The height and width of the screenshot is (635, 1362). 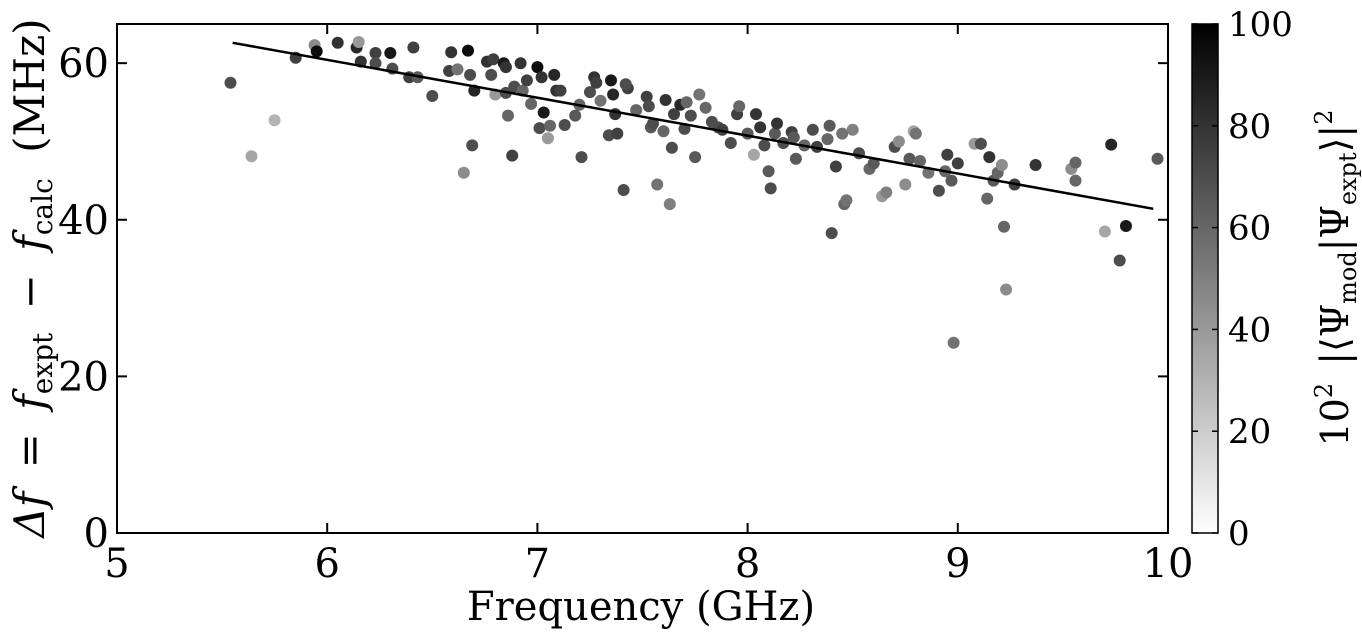 I want to click on x-tick-label: 10, so click(x=1168, y=564).